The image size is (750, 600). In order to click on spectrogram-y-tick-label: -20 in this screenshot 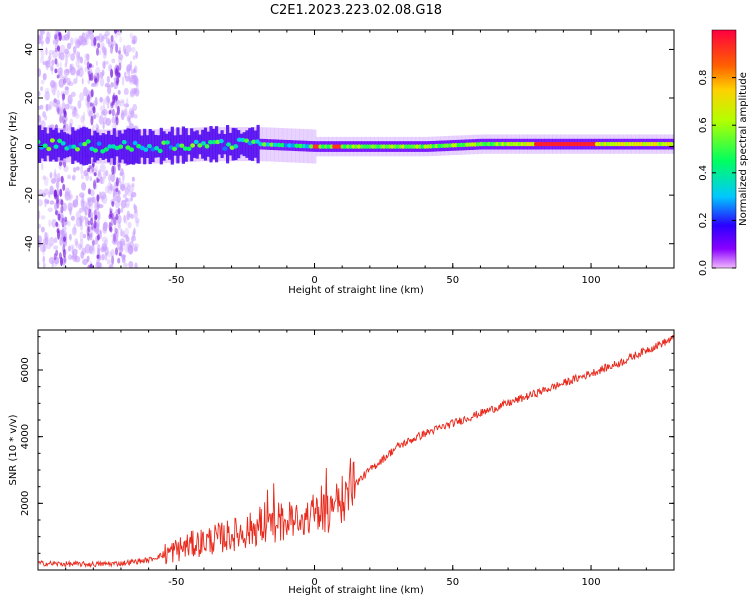, I will do `click(29, 195)`.